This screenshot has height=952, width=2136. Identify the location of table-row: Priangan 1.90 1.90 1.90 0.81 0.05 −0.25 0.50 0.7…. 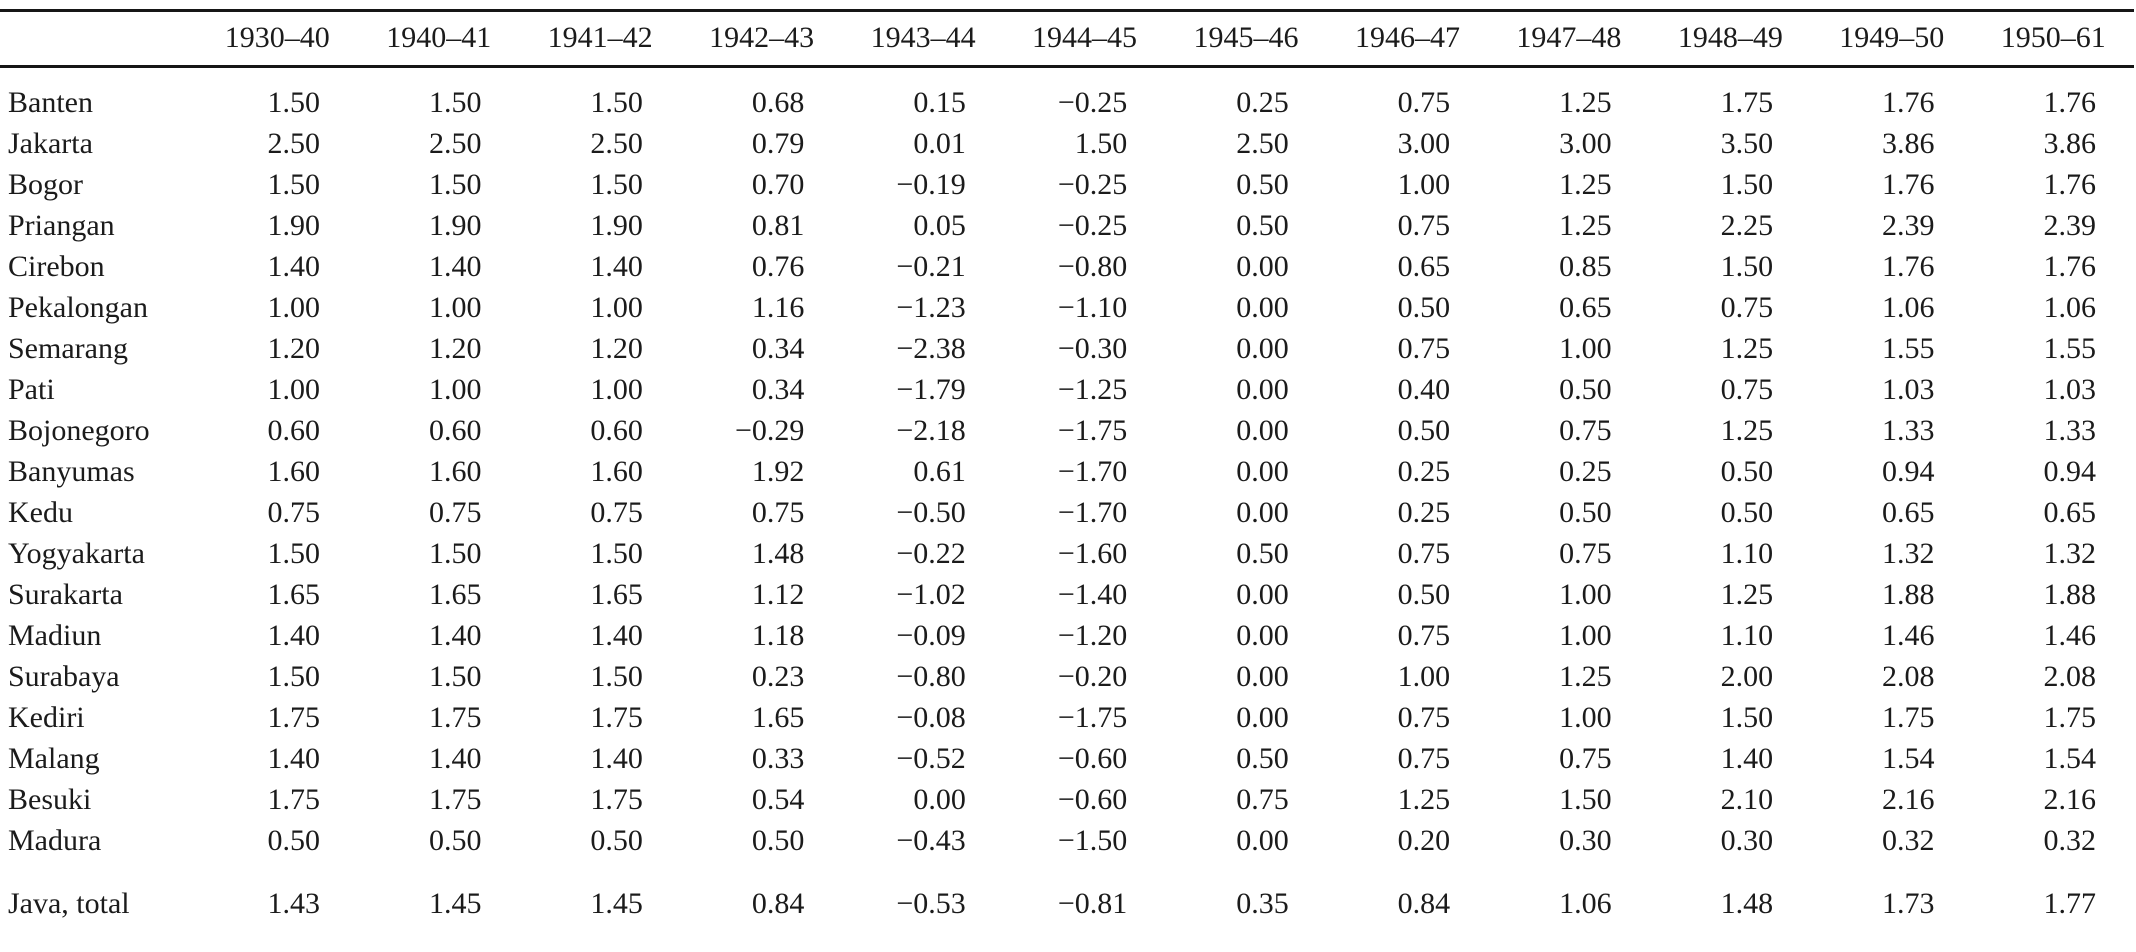
(1067, 225).